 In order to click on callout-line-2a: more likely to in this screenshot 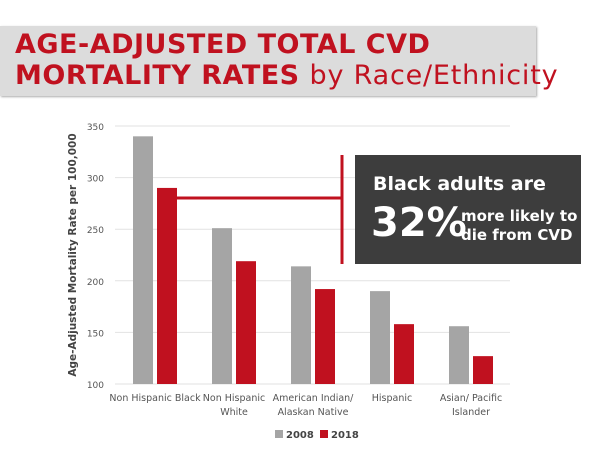, I will do `click(519, 216)`.